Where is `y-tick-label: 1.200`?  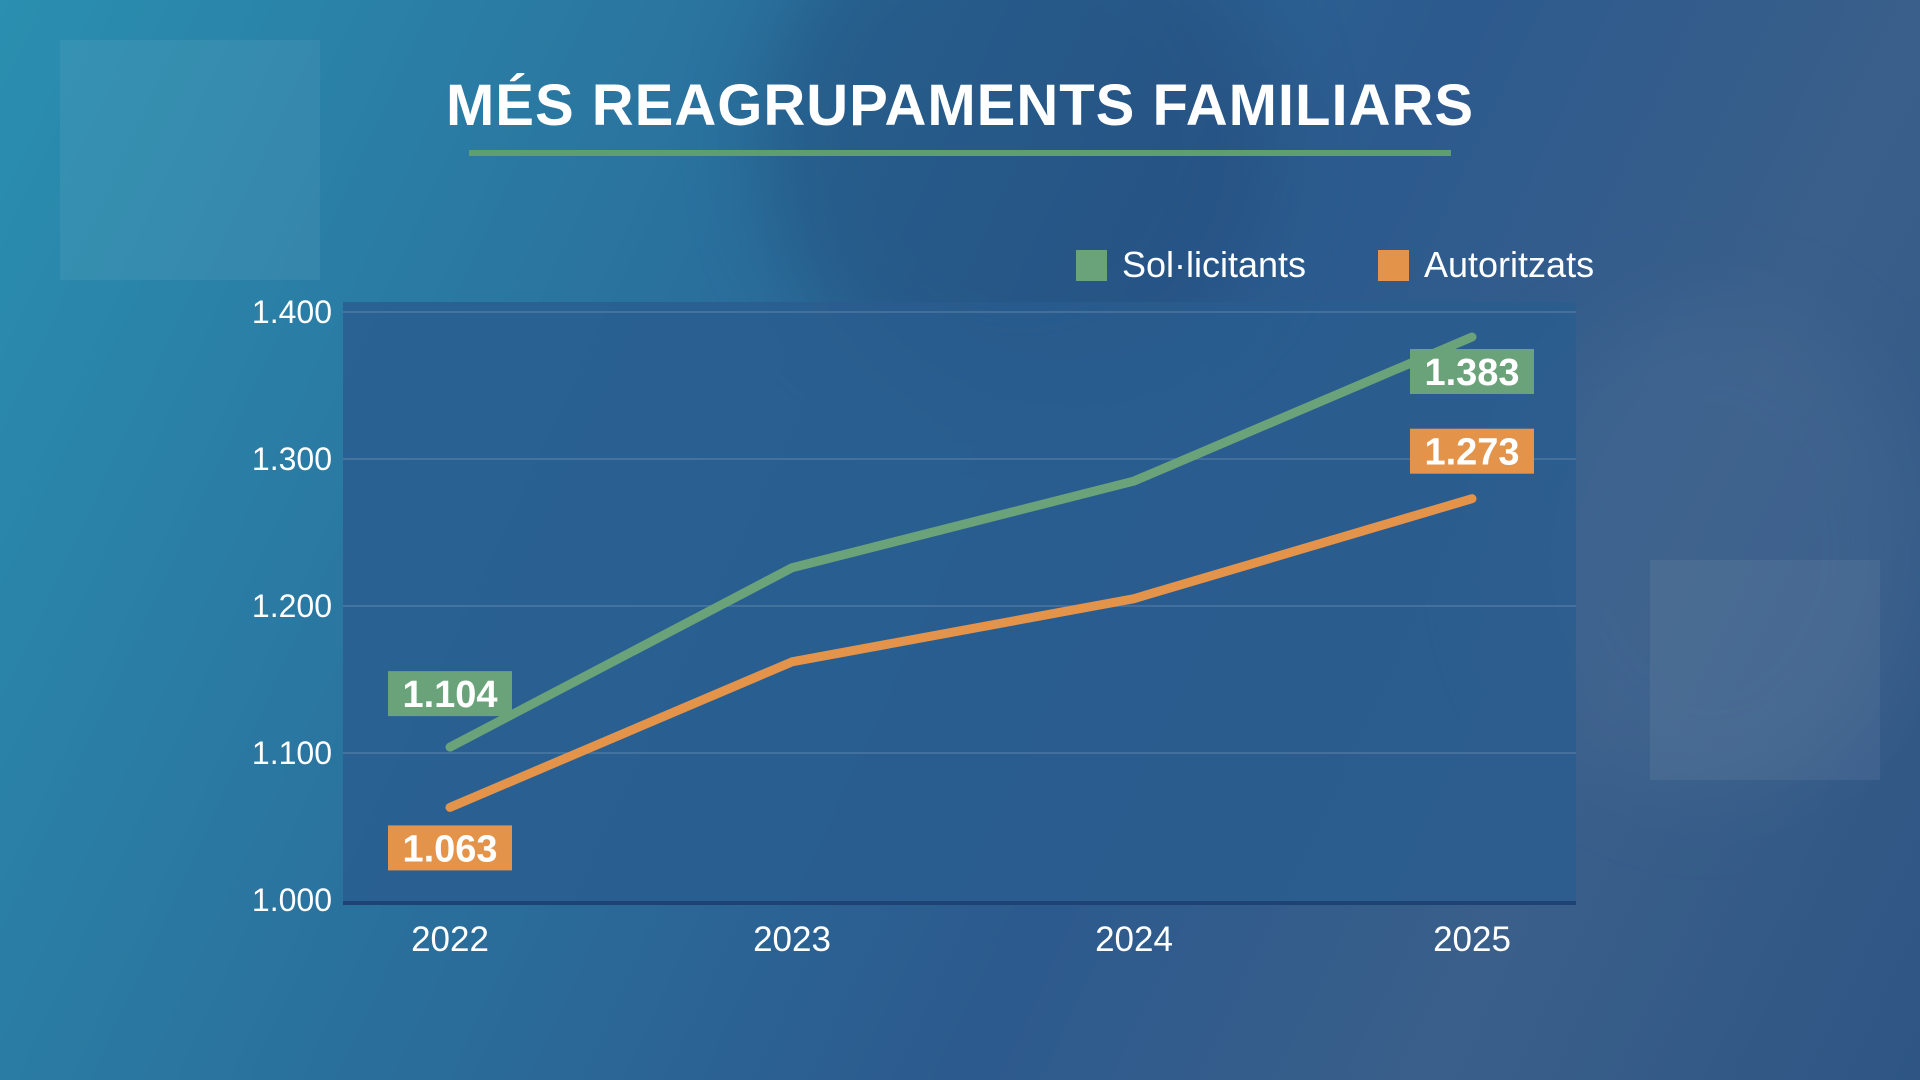 y-tick-label: 1.200 is located at coordinates (292, 606).